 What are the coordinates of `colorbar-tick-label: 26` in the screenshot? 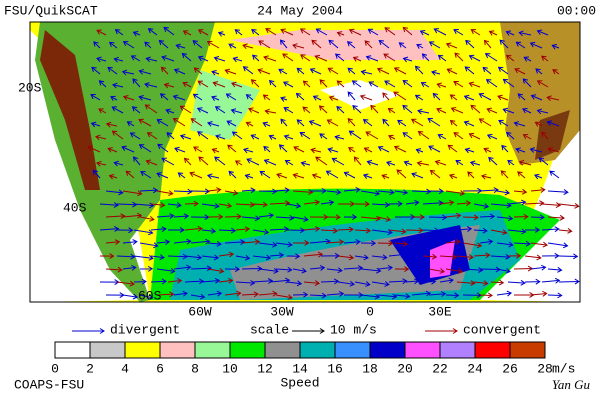 It's located at (510, 368).